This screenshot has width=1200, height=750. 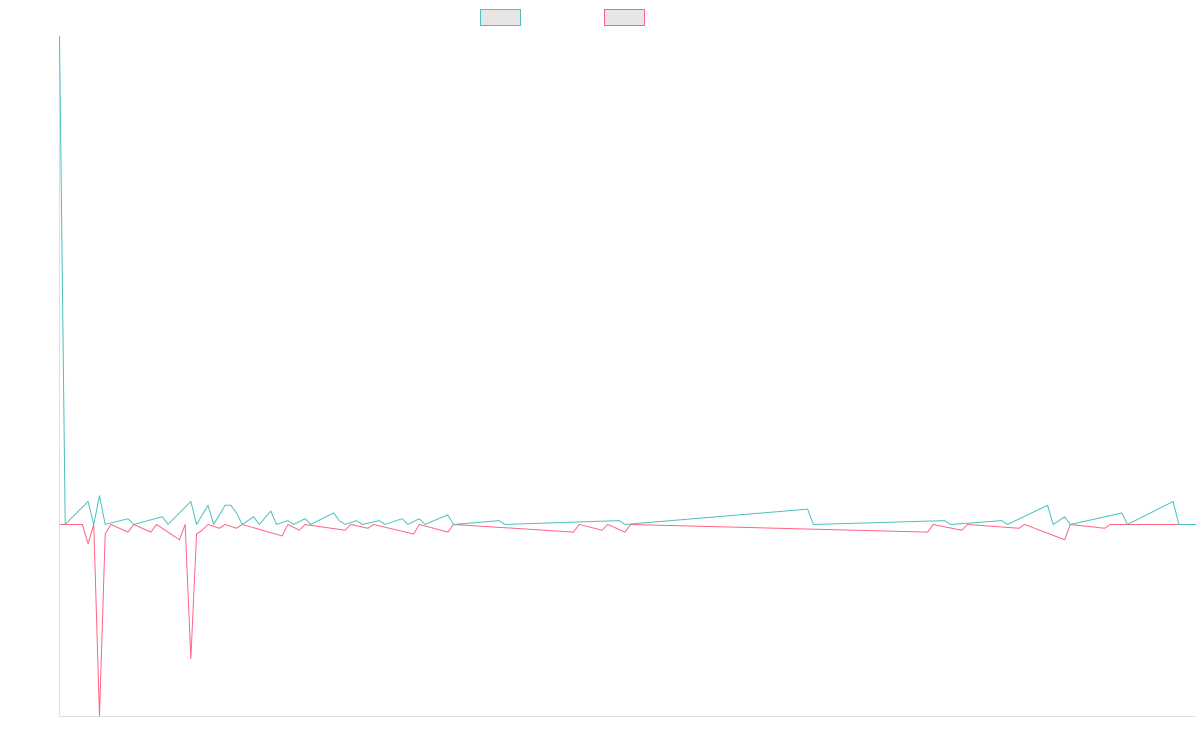 I want to click on legend-swatch-series-a, so click(x=500, y=17).